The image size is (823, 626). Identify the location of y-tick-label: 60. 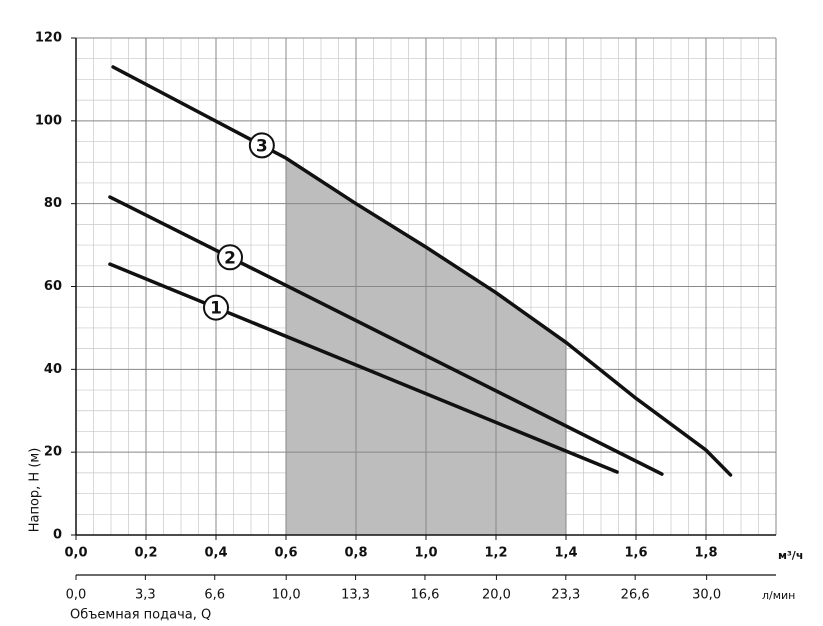
(53, 286).